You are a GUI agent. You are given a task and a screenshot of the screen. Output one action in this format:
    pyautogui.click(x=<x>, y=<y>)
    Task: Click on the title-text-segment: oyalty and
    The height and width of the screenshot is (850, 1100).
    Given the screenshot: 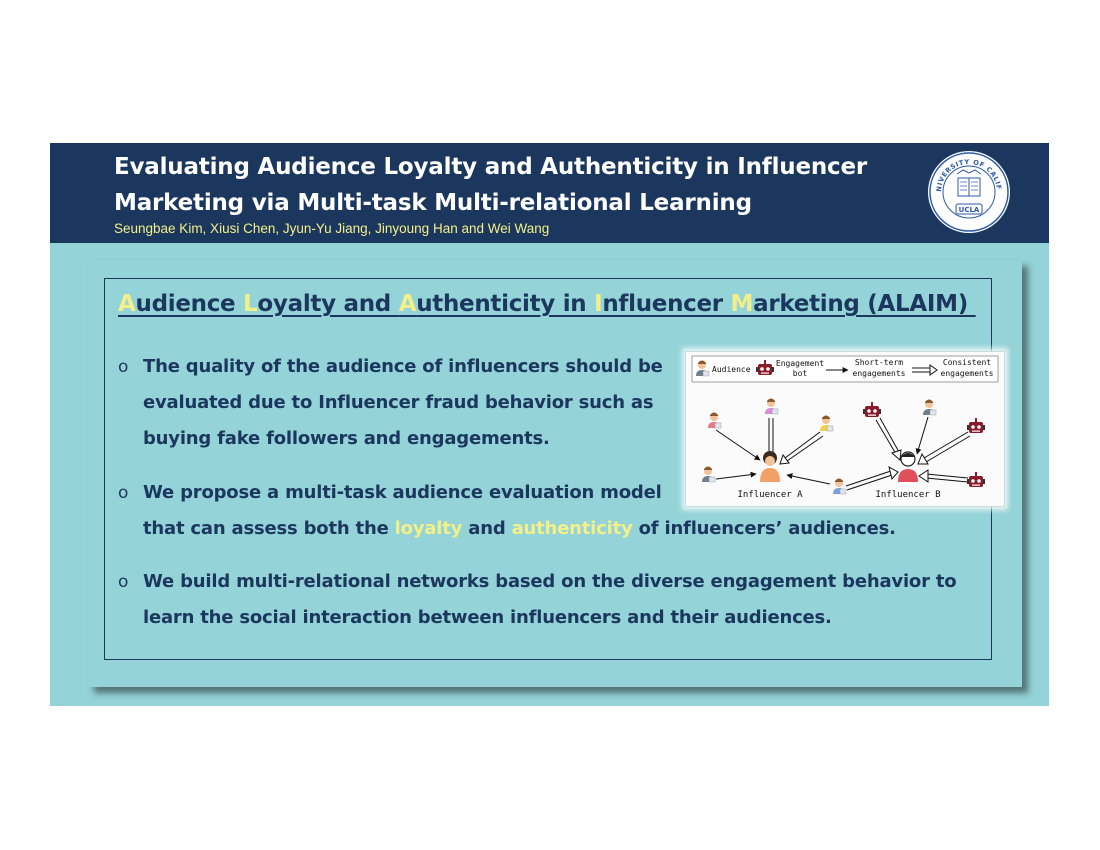 What is the action you would take?
    pyautogui.click(x=328, y=304)
    